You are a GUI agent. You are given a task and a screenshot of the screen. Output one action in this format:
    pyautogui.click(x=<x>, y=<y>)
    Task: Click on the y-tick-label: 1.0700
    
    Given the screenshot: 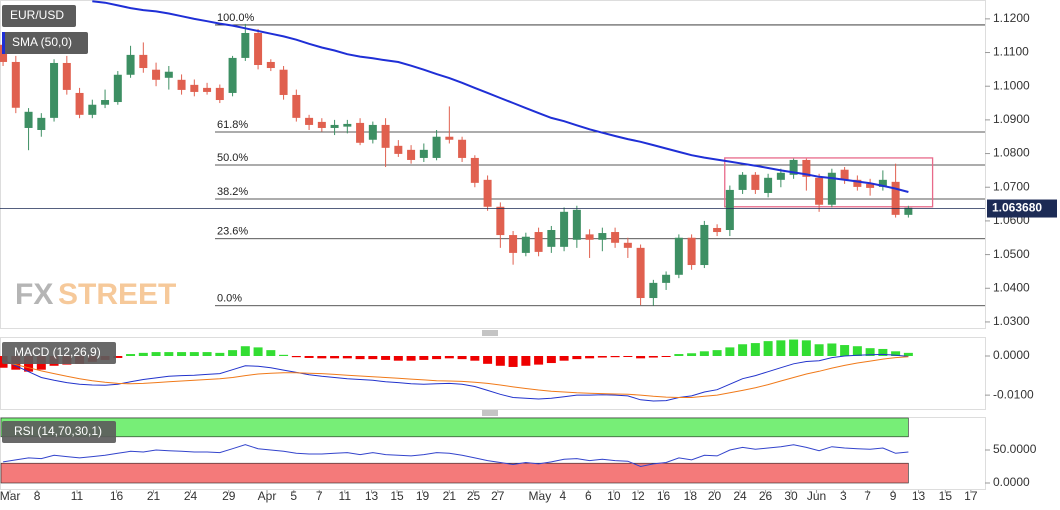 What is the action you would take?
    pyautogui.click(x=1011, y=186)
    